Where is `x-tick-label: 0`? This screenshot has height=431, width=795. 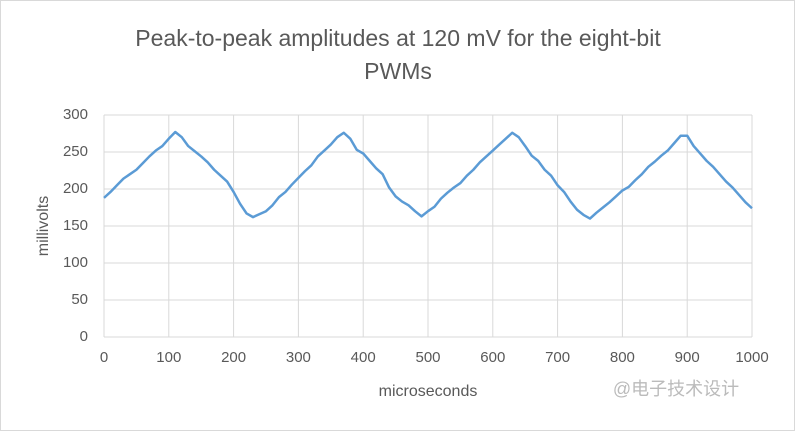 x-tick-label: 0 is located at coordinates (104, 357).